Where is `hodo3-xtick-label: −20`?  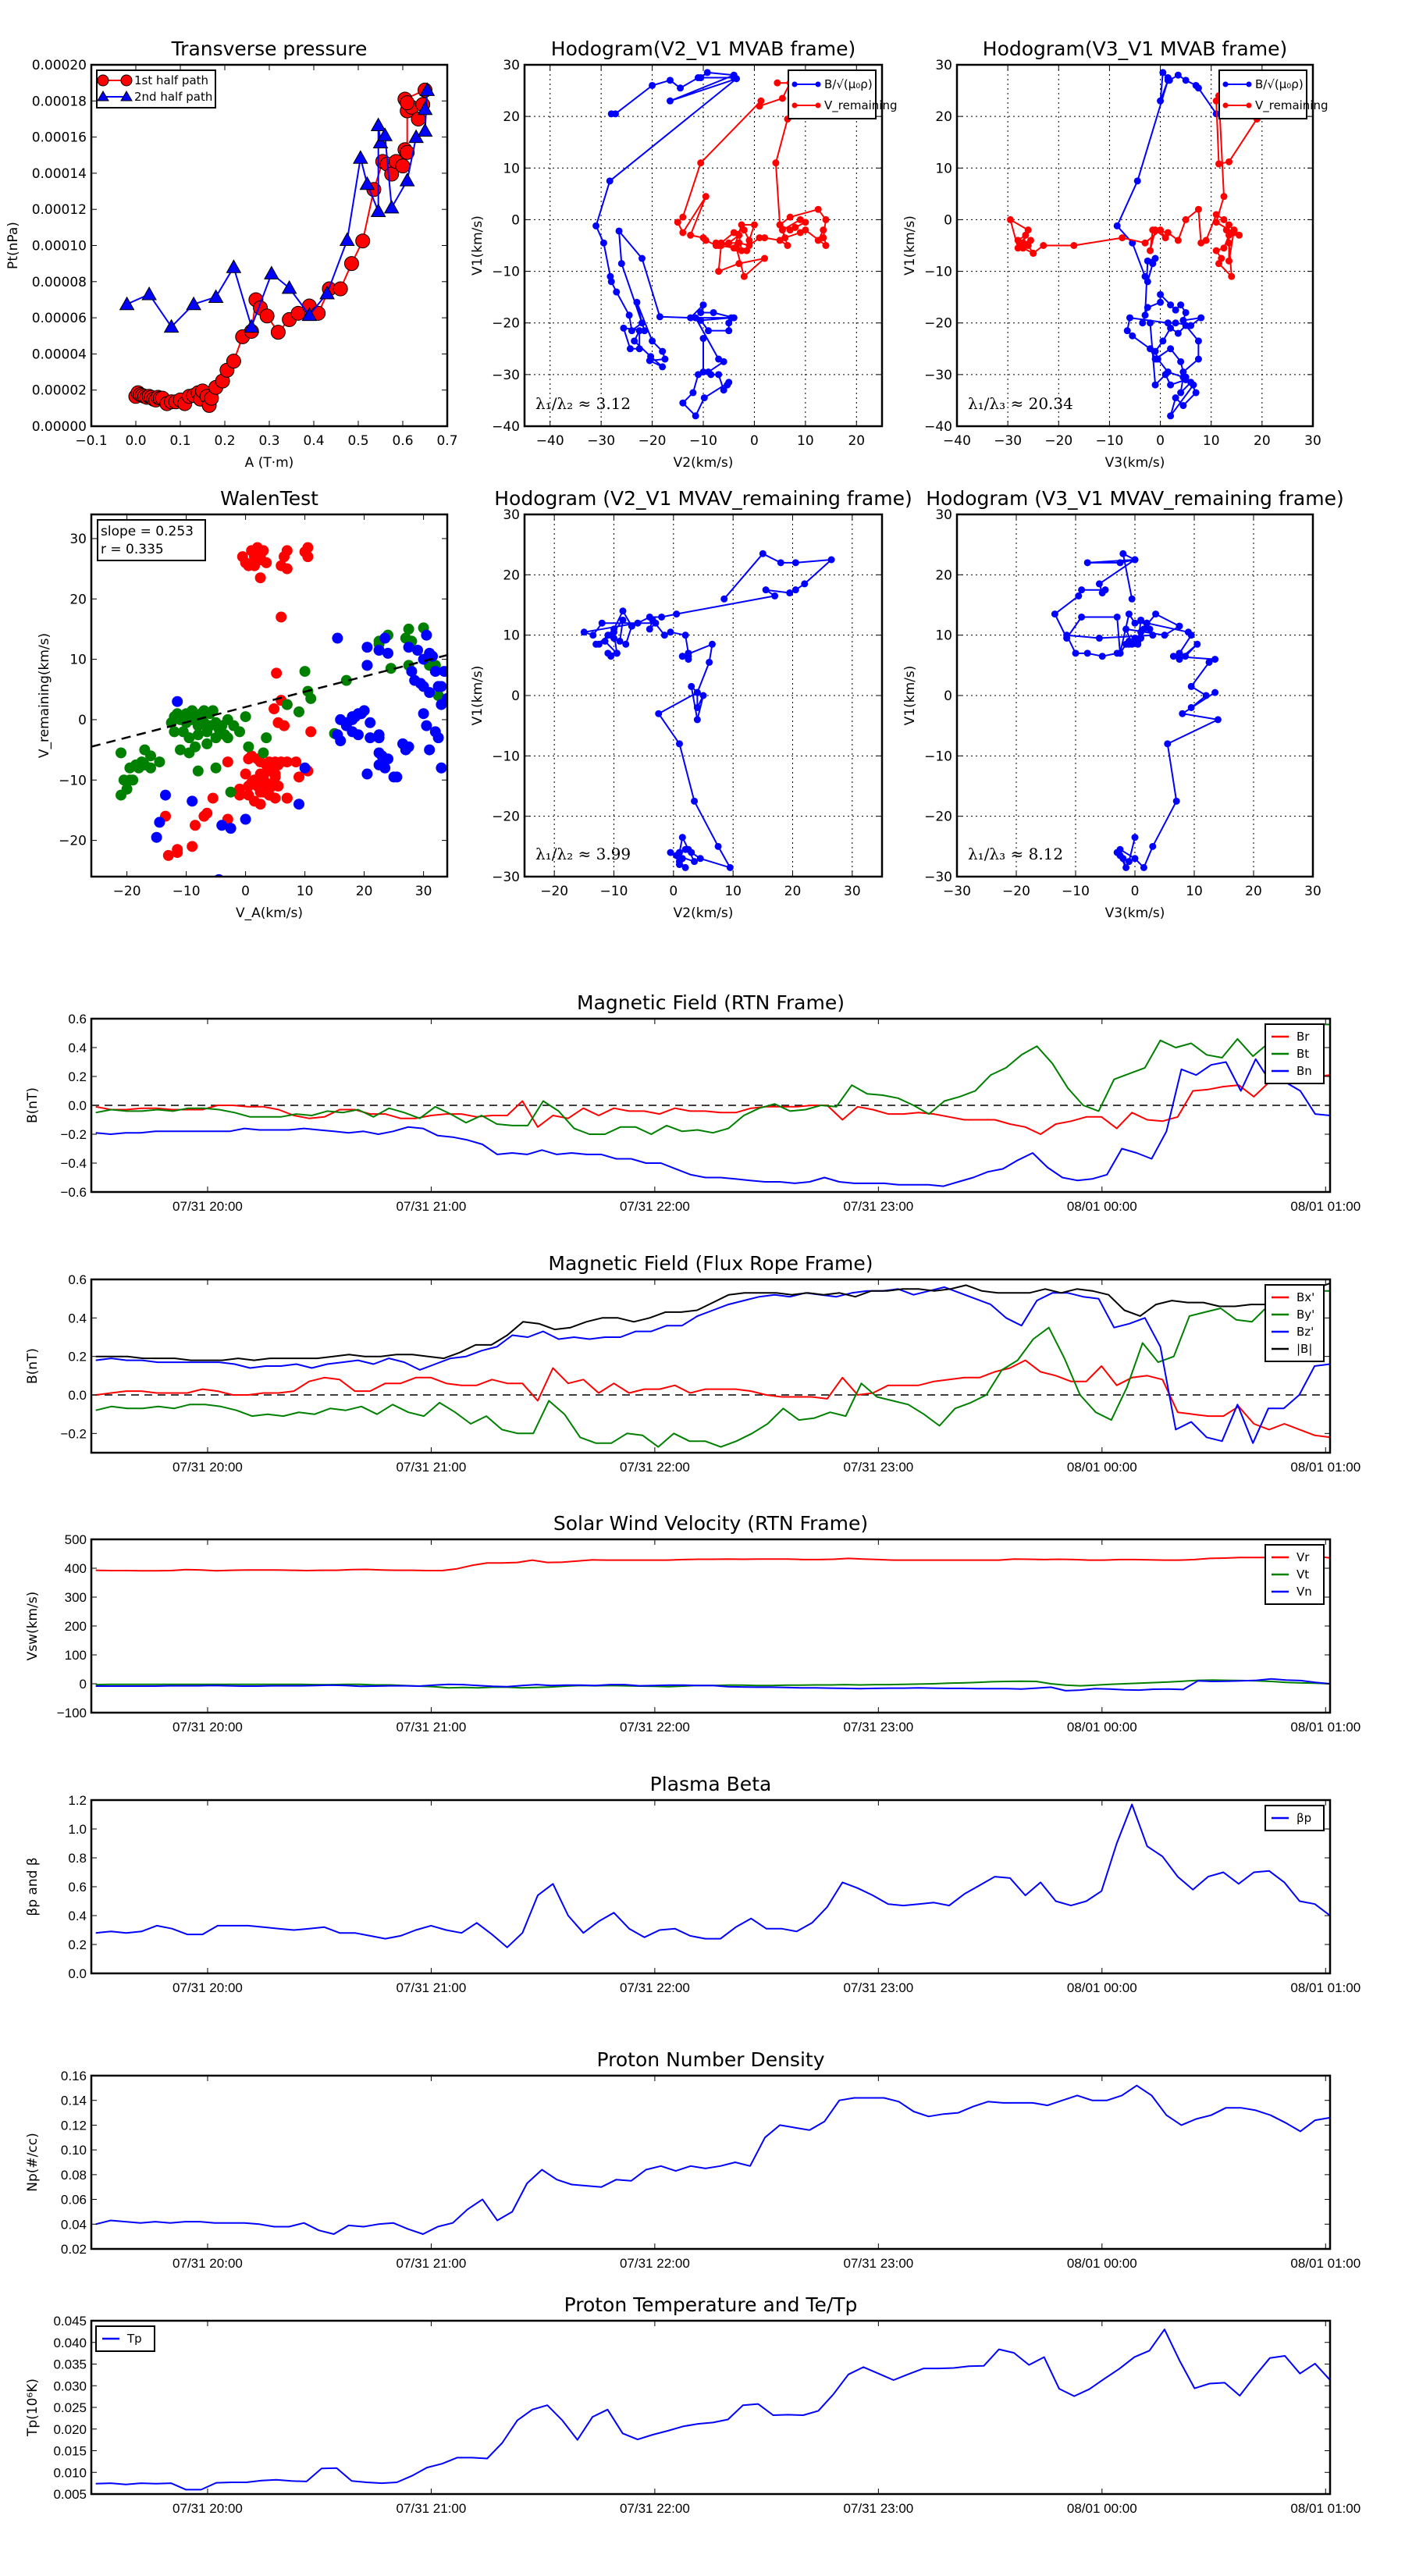 hodo3-xtick-label: −20 is located at coordinates (554, 891).